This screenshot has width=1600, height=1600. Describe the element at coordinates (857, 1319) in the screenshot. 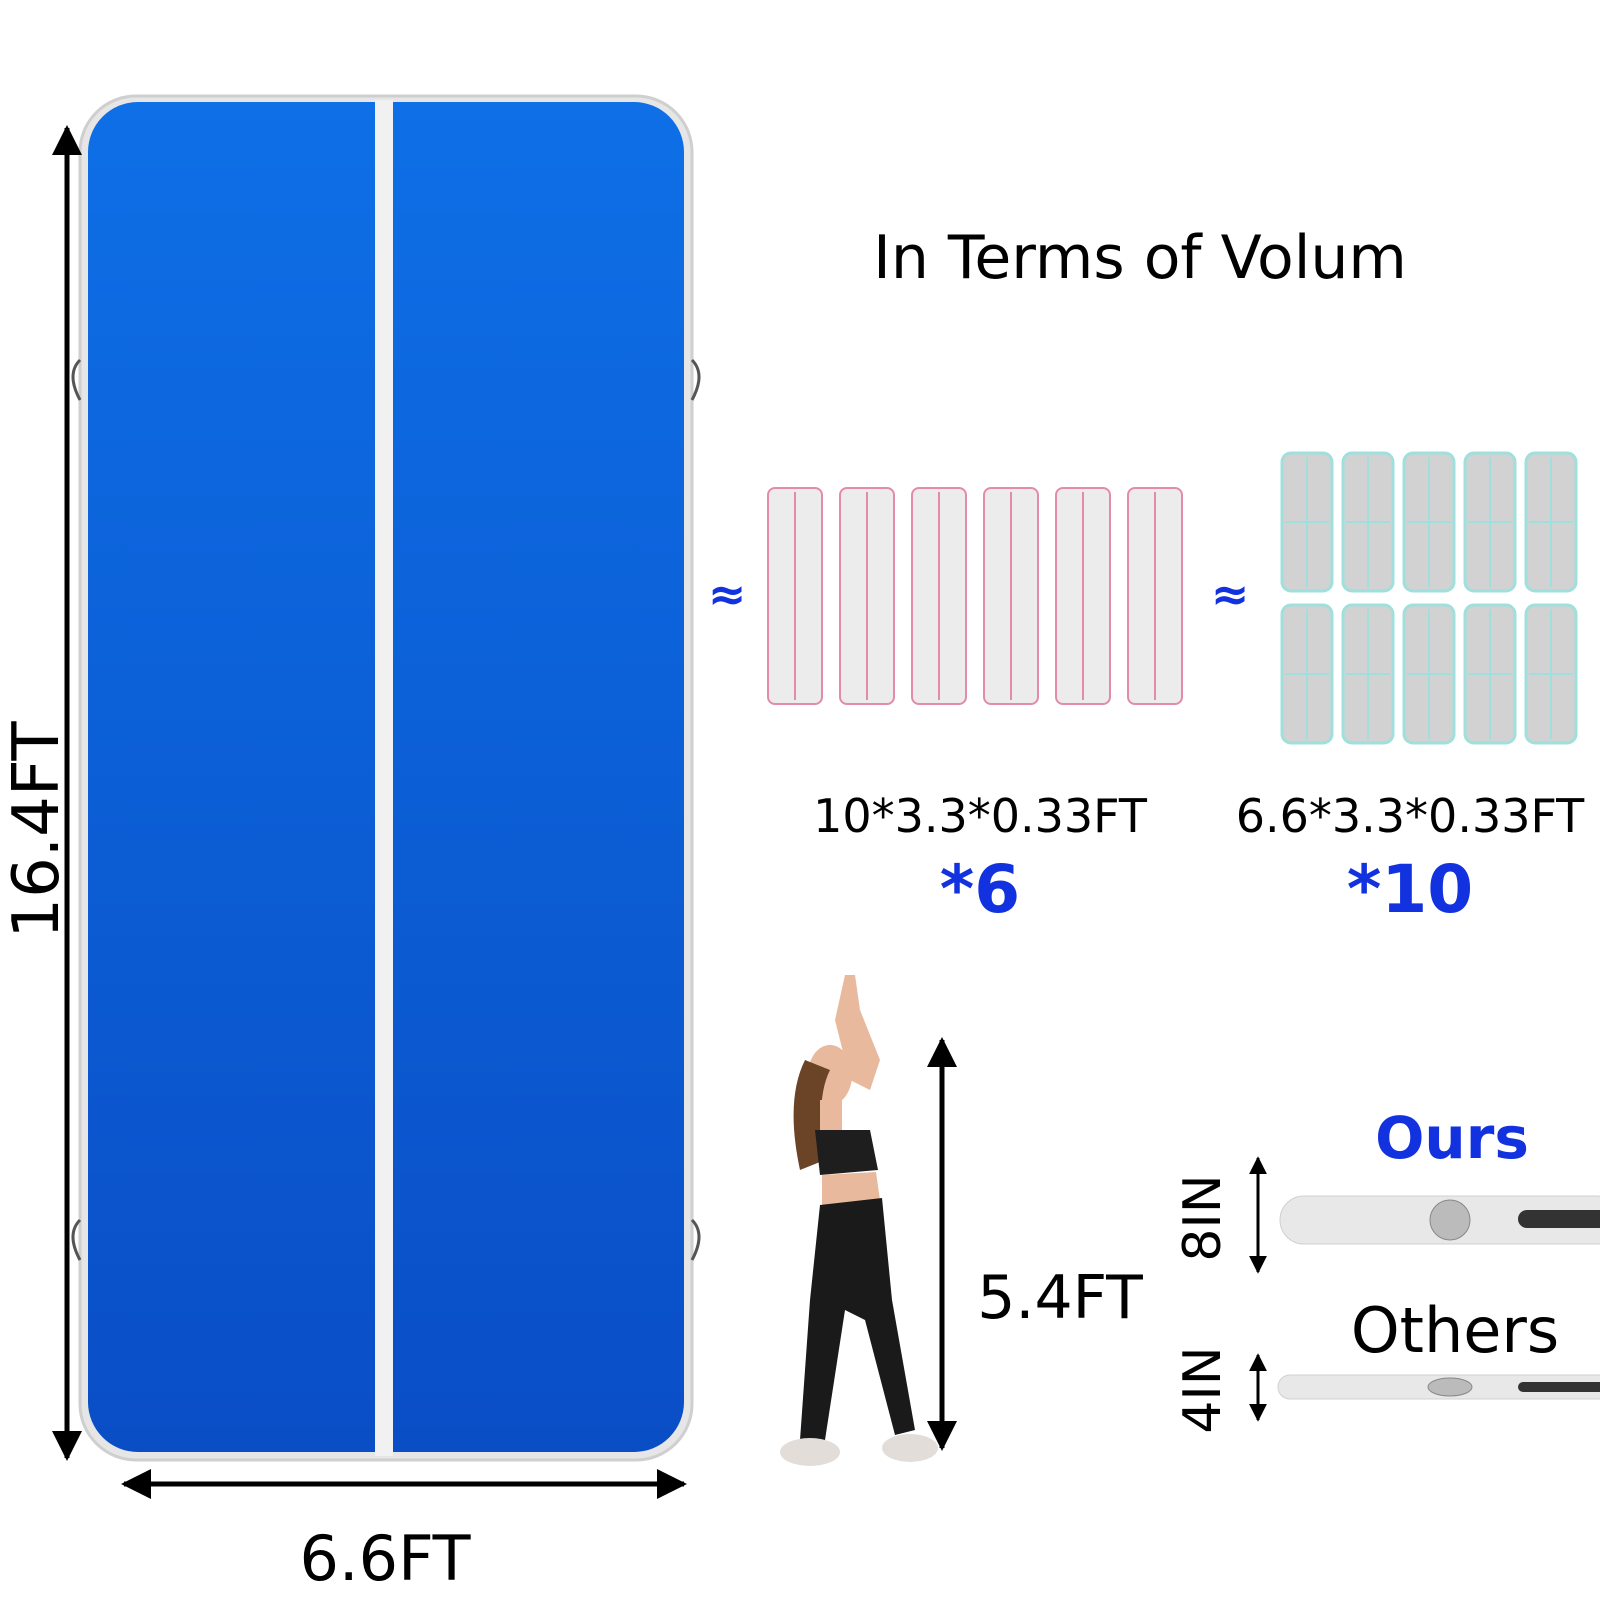

I see `leggings` at that location.